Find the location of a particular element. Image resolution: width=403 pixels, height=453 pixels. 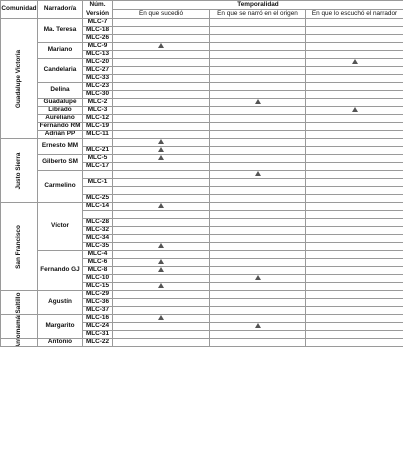

community-name: Justo Sierra is located at coordinates (18, 170).